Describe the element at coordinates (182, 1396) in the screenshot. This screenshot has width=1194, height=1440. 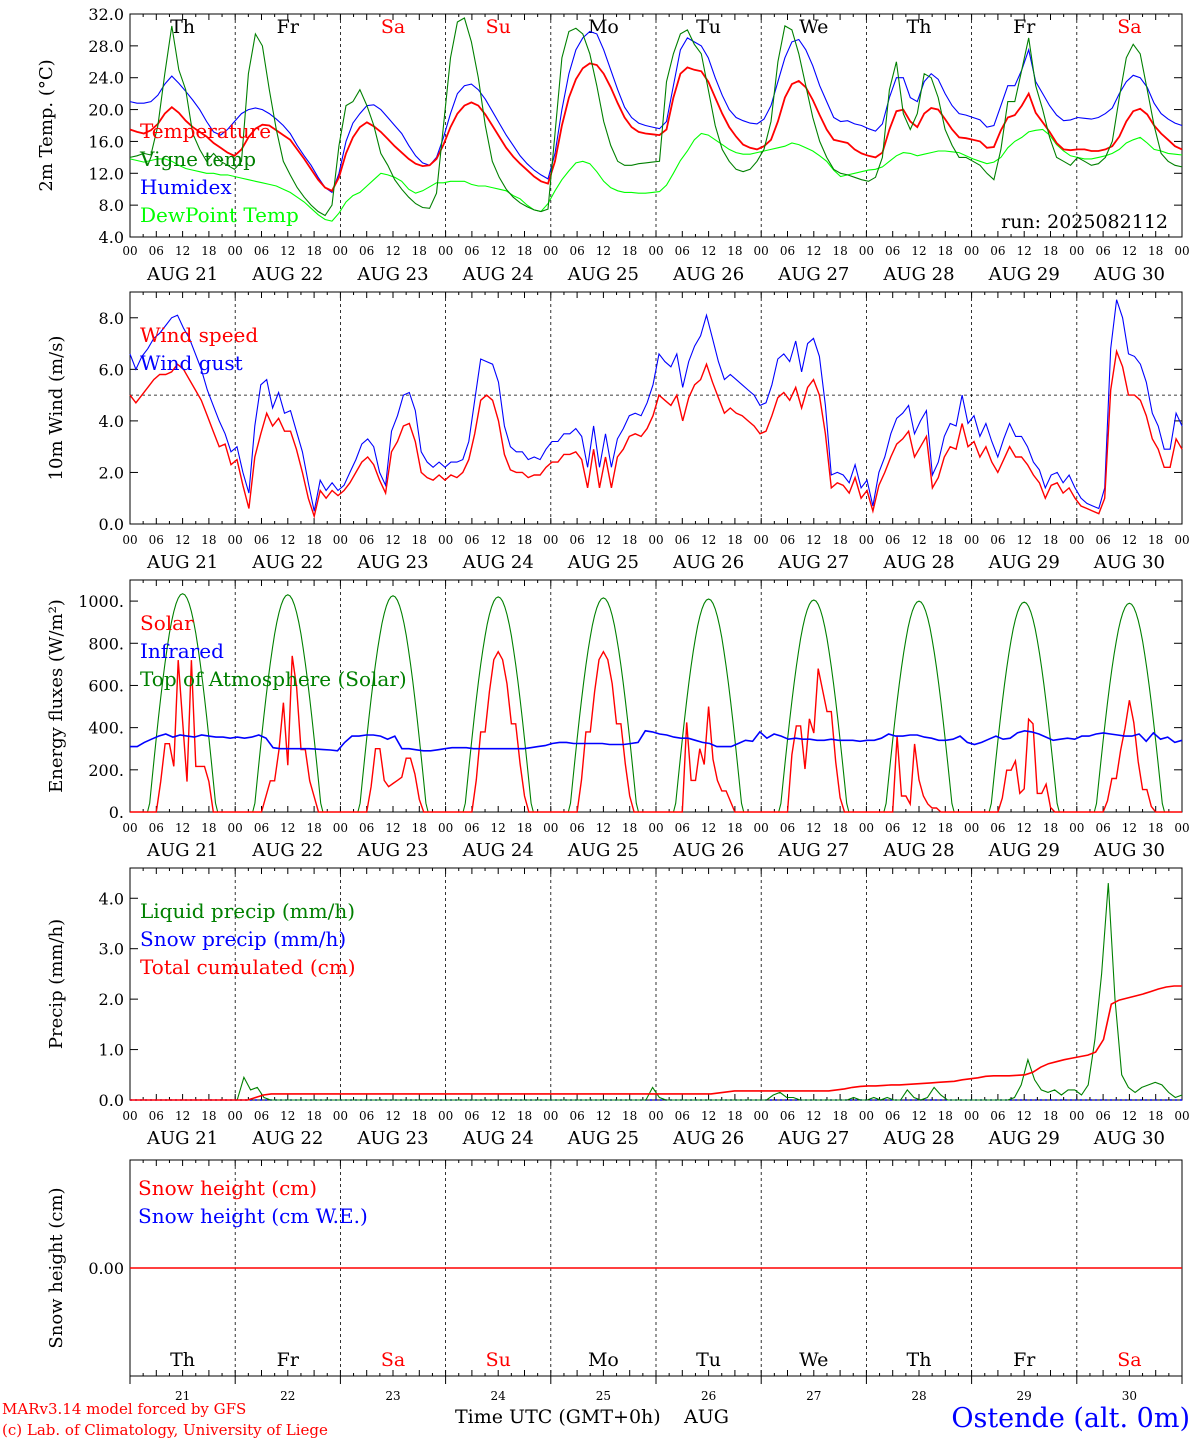
I see `day-number-label: 21` at that location.